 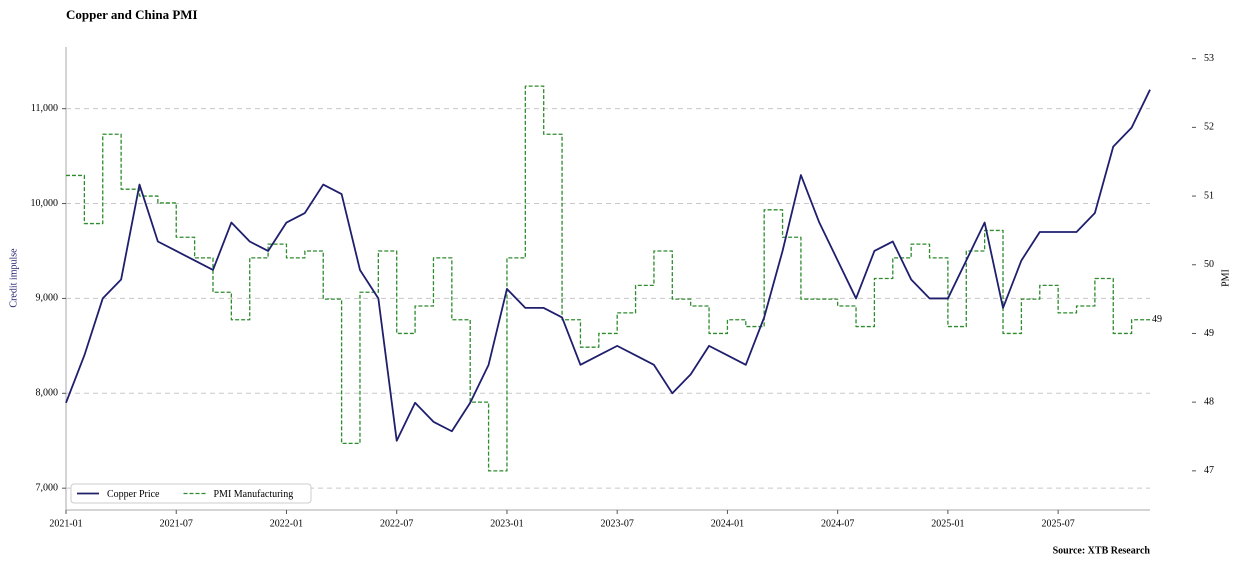 What do you see at coordinates (617, 523) in the screenshot?
I see `x-tick-label: 2023-07` at bounding box center [617, 523].